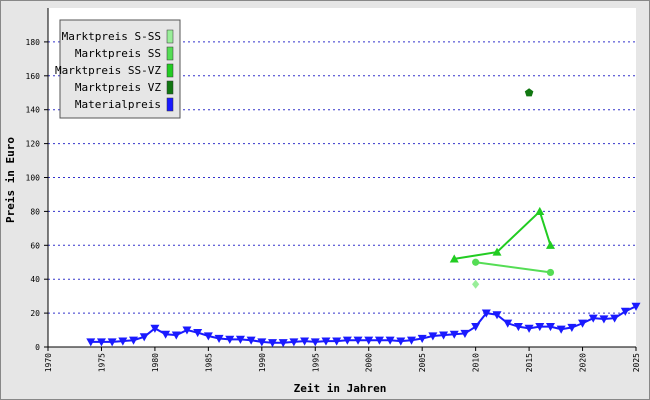 The image size is (650, 400). I want to click on y-tick-label: 100, so click(33, 178).